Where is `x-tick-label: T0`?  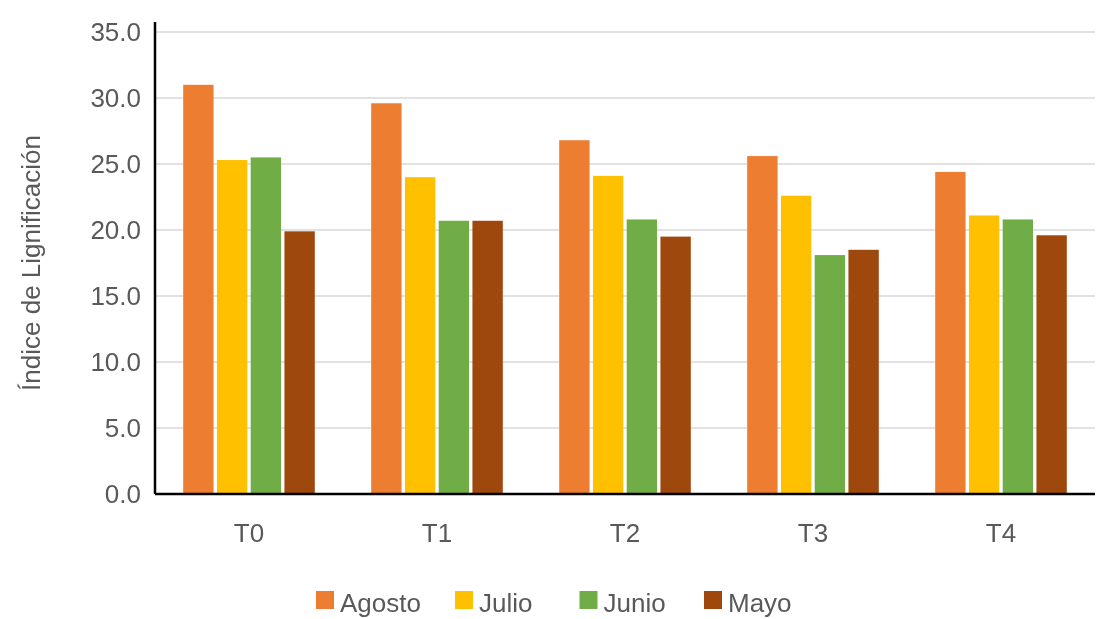 x-tick-label: T0 is located at coordinates (249, 533).